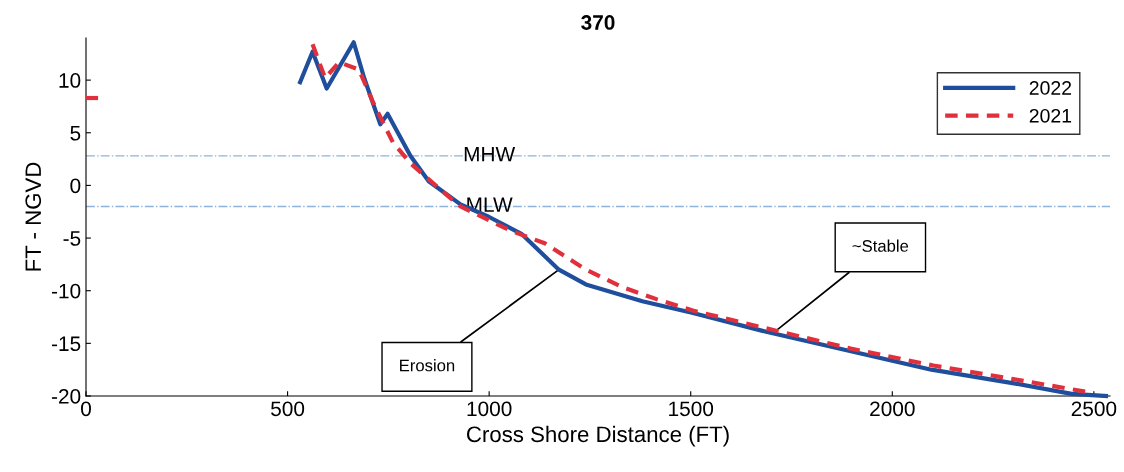 This screenshot has height=472, width=1124. What do you see at coordinates (427, 365) in the screenshot?
I see `annotation: Erosion` at bounding box center [427, 365].